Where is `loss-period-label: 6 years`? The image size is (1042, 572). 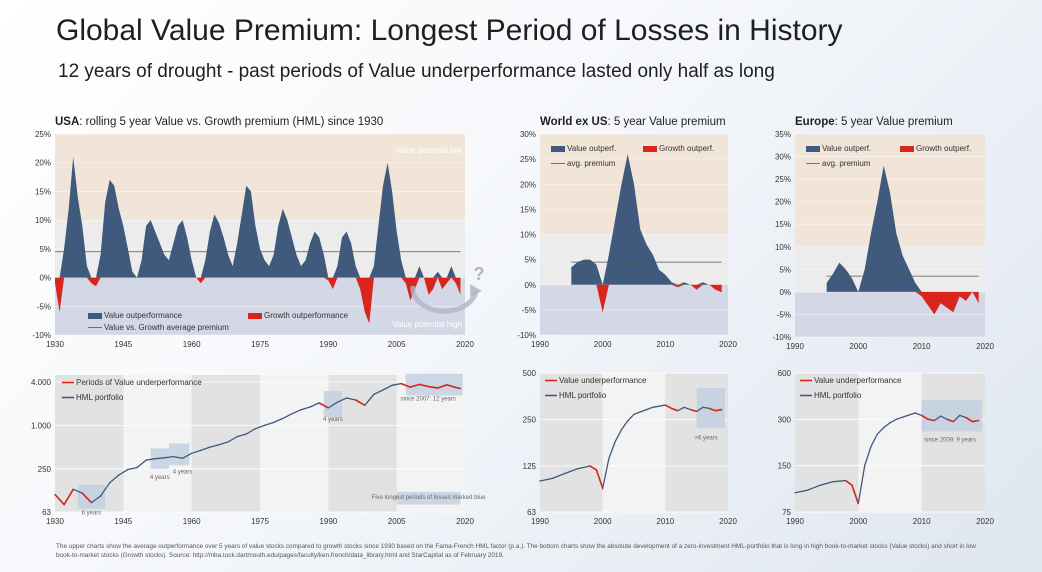
loss-period-label: 6 years is located at coordinates (92, 514).